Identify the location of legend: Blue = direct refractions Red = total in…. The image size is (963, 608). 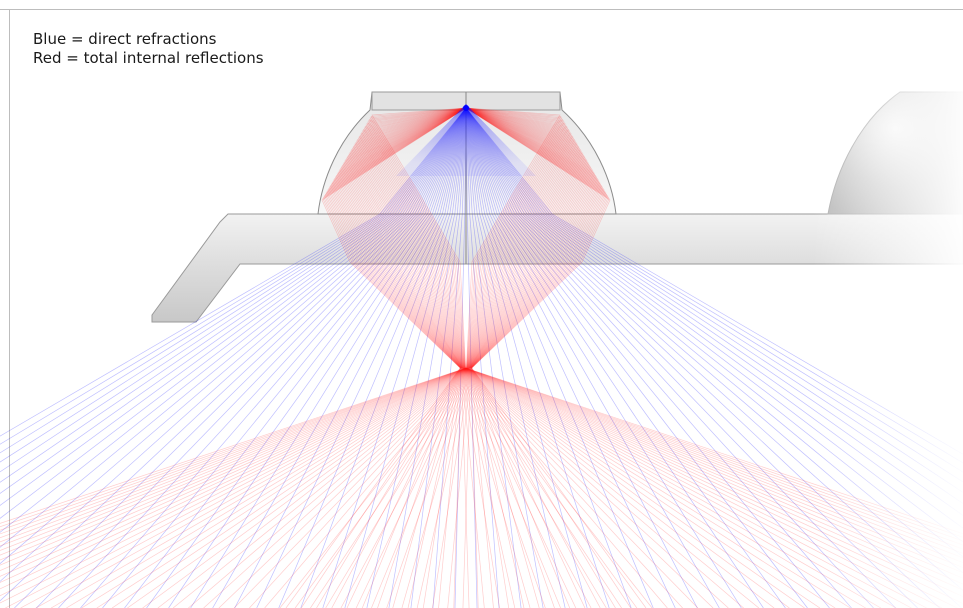
(148, 49).